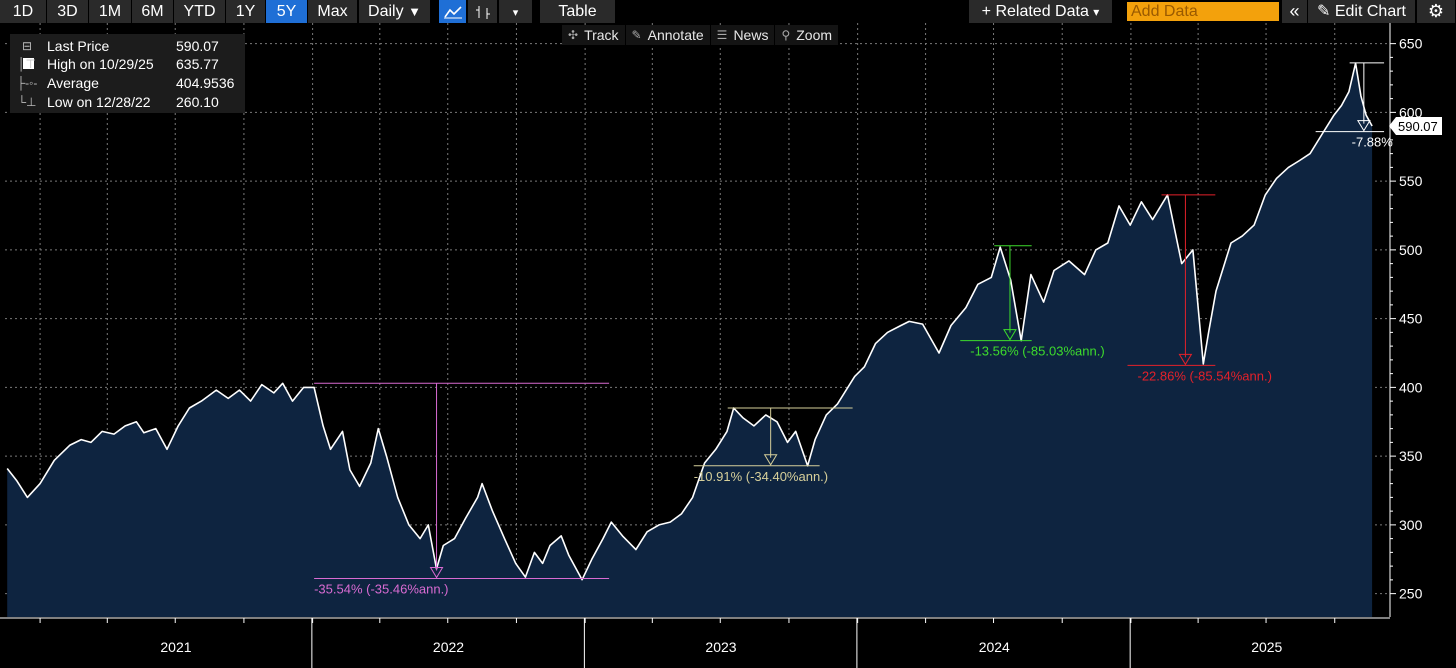 The width and height of the screenshot is (1456, 668). I want to click on last-price-tag, so click(1415, 126).